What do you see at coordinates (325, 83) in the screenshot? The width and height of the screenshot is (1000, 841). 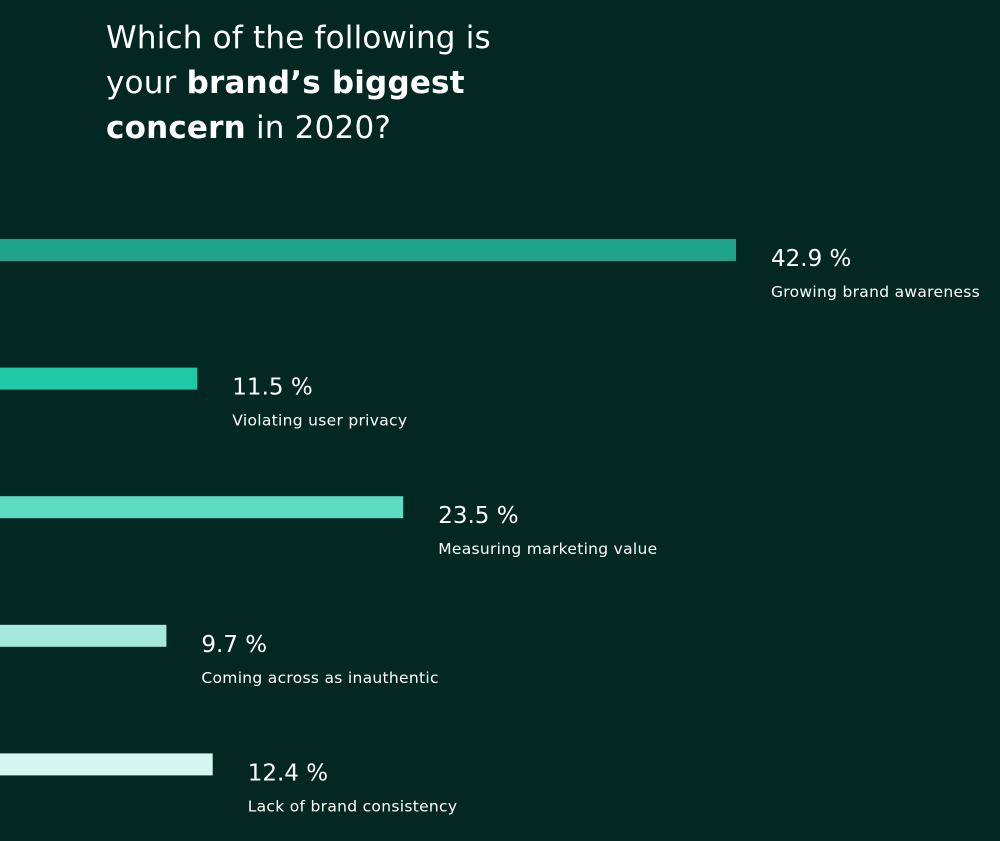 I see `title-line-2-bold: brand’s biggest` at bounding box center [325, 83].